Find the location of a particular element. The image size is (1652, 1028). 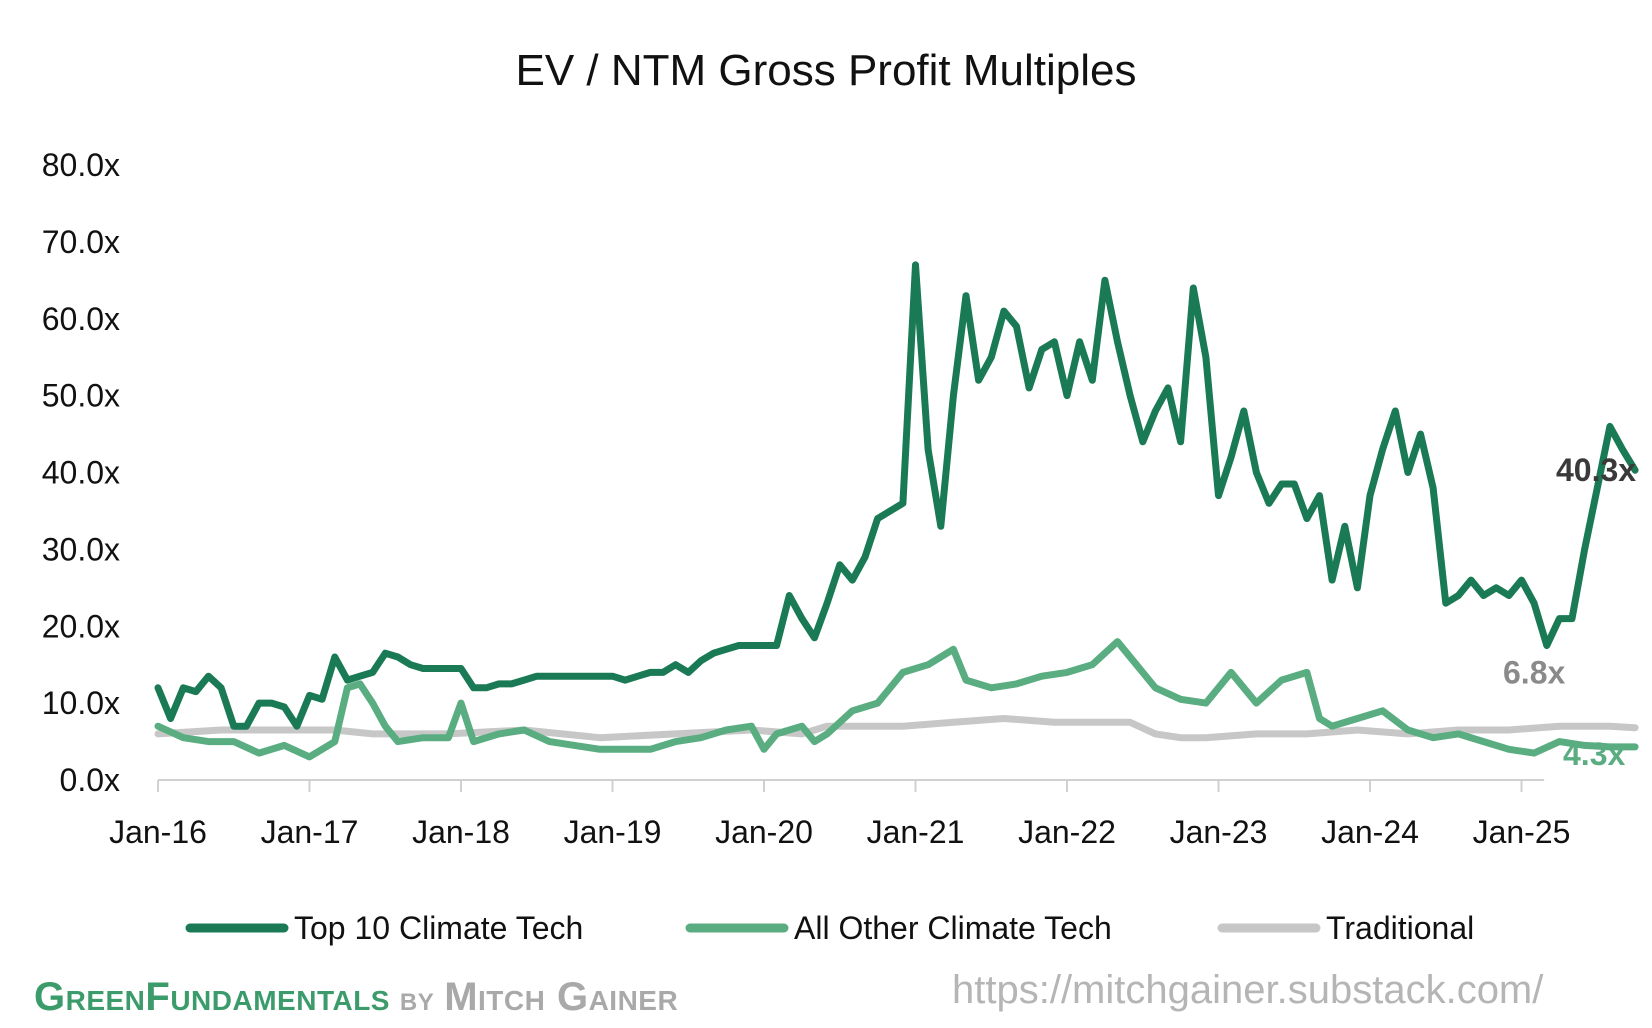

chart-title: EV / NTM Gross Profit Multiples is located at coordinates (825, 70).